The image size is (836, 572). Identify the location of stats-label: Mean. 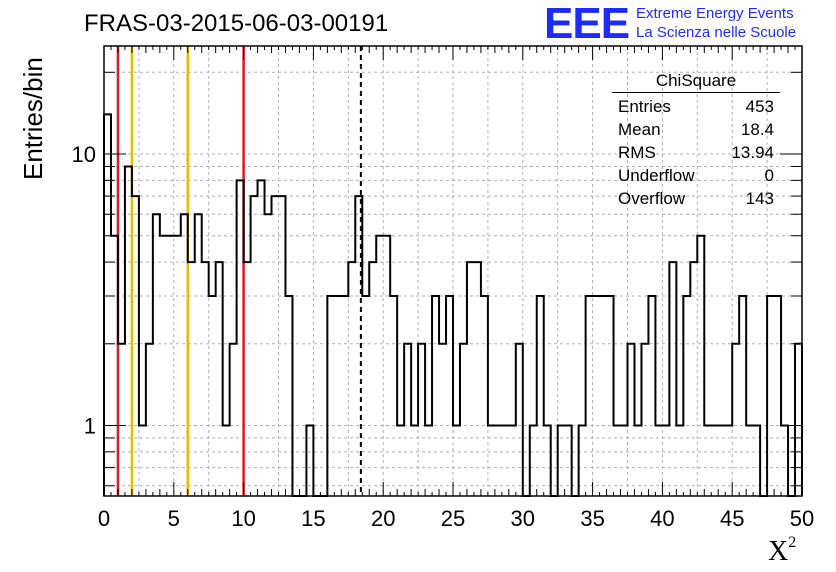
(639, 129).